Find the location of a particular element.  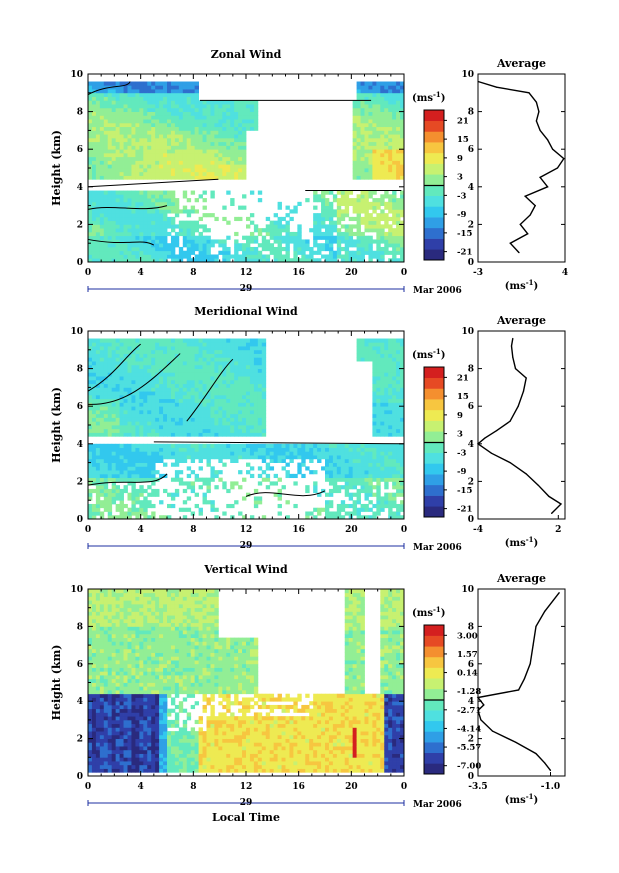

y-tick-label: 0 is located at coordinates (80, 520).